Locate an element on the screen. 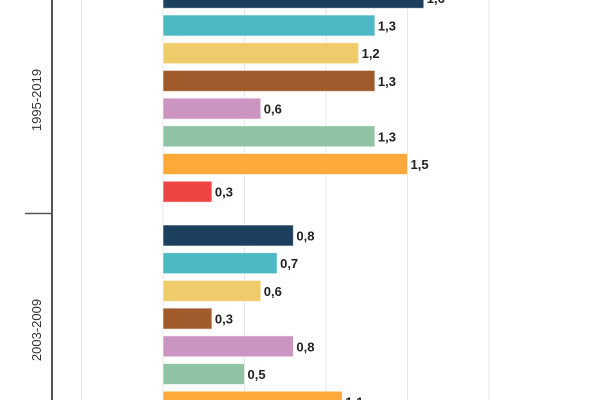 The height and width of the screenshot is (400, 600). data-label: 1,5 is located at coordinates (420, 164).